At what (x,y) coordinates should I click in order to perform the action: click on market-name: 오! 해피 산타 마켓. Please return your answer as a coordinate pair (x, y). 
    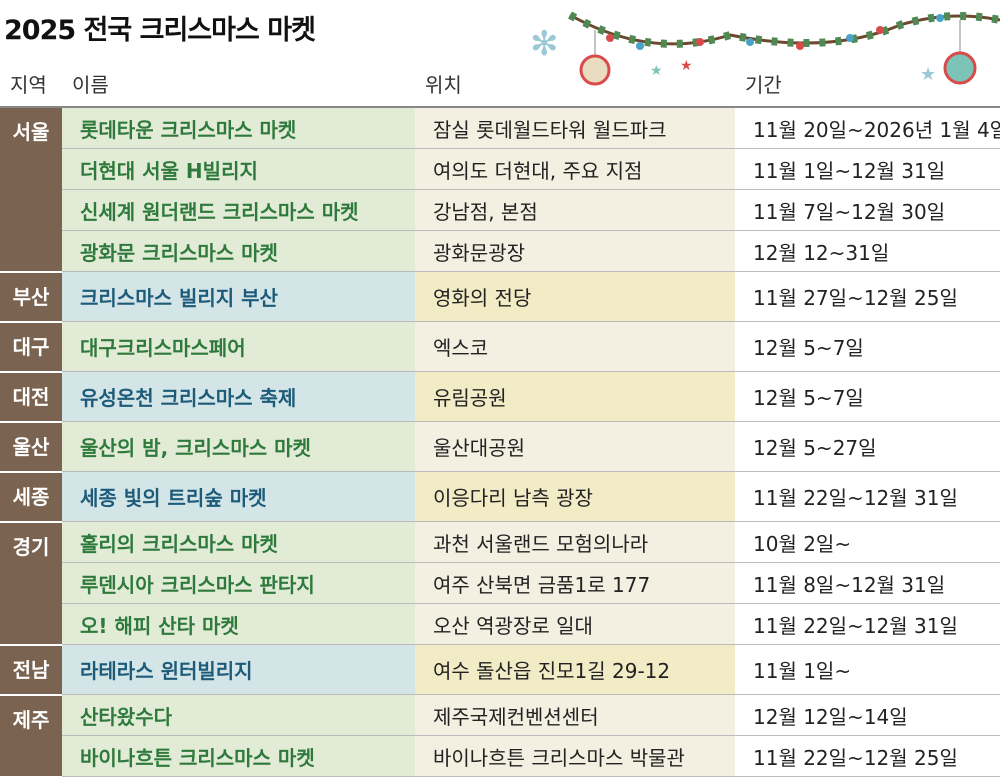
    Looking at the image, I should click on (238, 624).